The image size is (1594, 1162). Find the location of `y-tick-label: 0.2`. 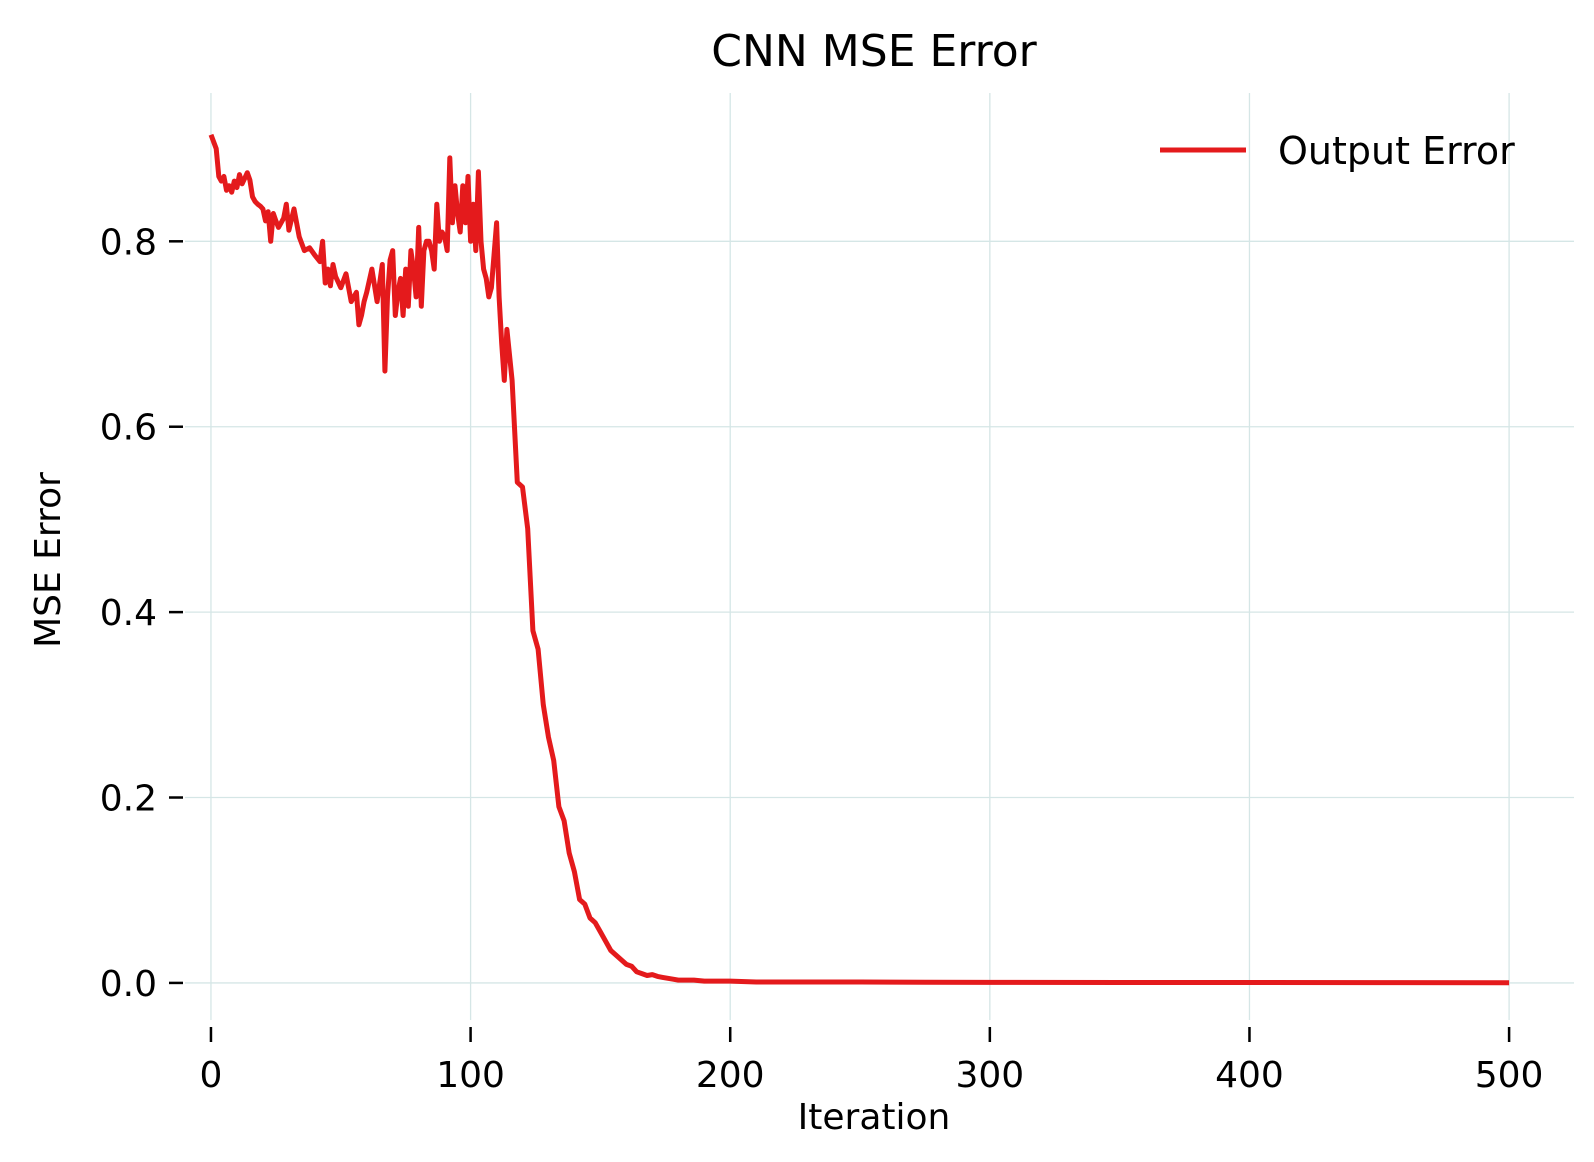

y-tick-label: 0.2 is located at coordinates (128, 799).